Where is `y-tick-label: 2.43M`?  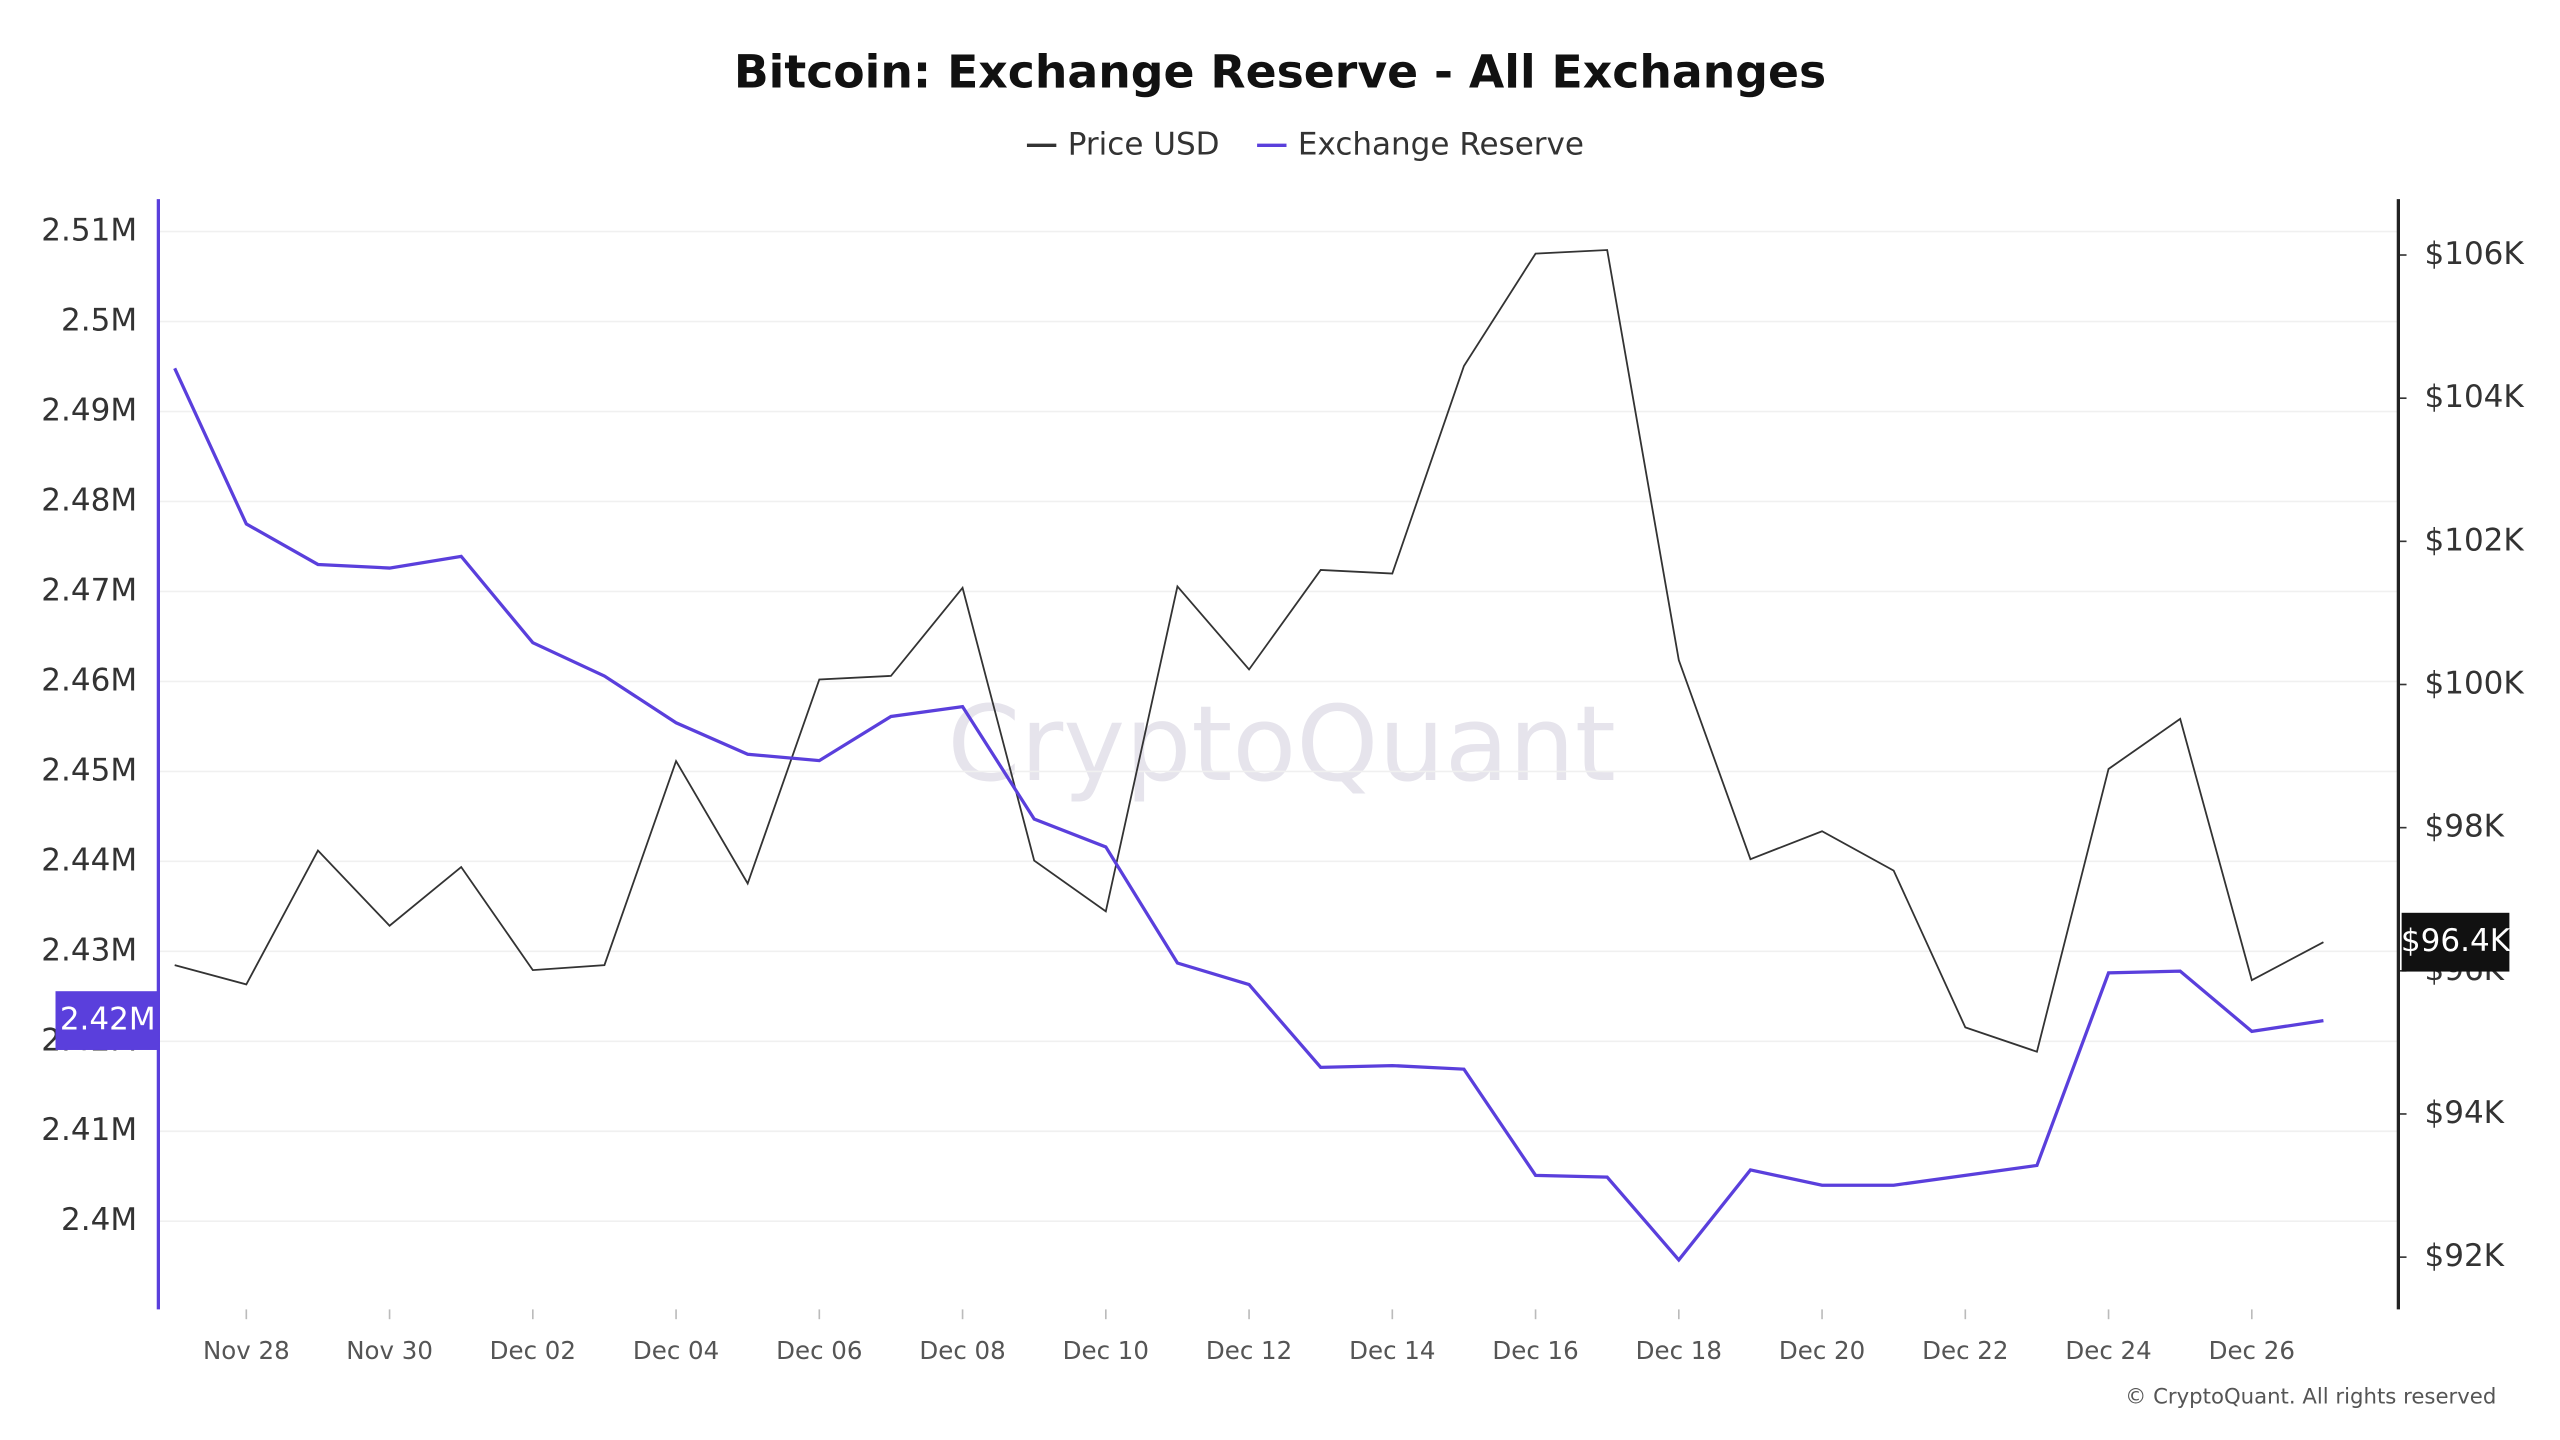
y-tick-label: 2.43M is located at coordinates (89, 950).